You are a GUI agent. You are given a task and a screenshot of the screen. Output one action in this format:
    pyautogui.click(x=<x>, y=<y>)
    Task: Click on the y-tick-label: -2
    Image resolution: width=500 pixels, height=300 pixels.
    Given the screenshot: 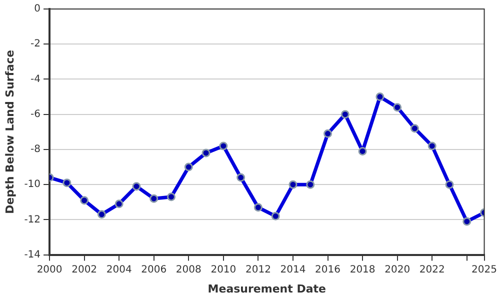 What is the action you would take?
    pyautogui.click(x=35, y=44)
    